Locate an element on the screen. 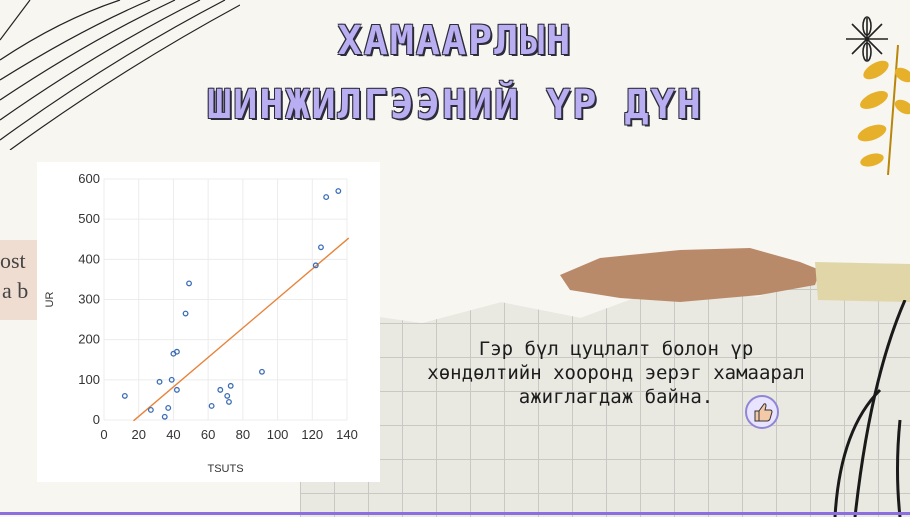 The width and height of the screenshot is (910, 517). newspaper-scrap-text-2: a b is located at coordinates (15, 290).